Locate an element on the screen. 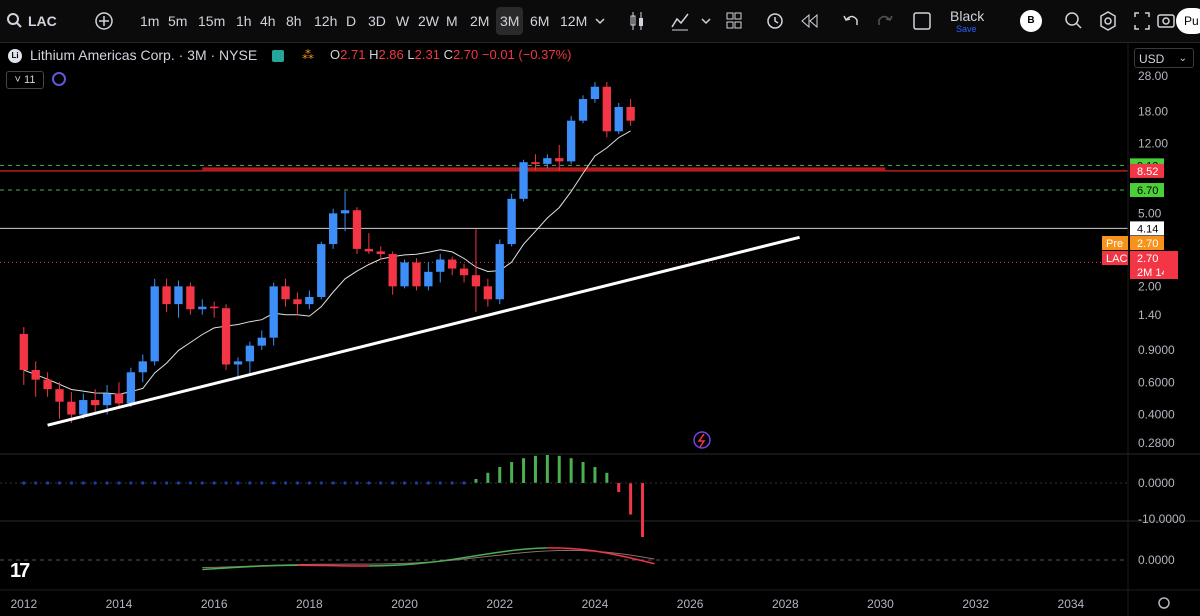  axis-price-label: 4.14 is located at coordinates (1147, 228).